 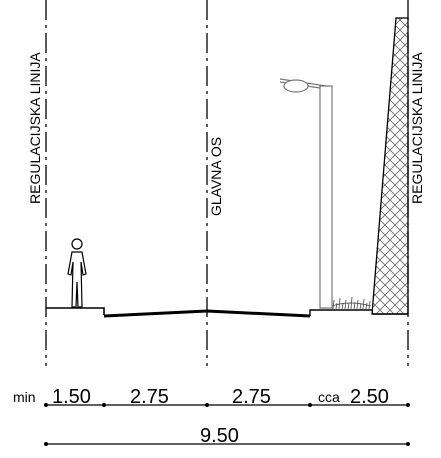 I want to click on dimension-segment-3: 2.75, so click(x=251, y=397).